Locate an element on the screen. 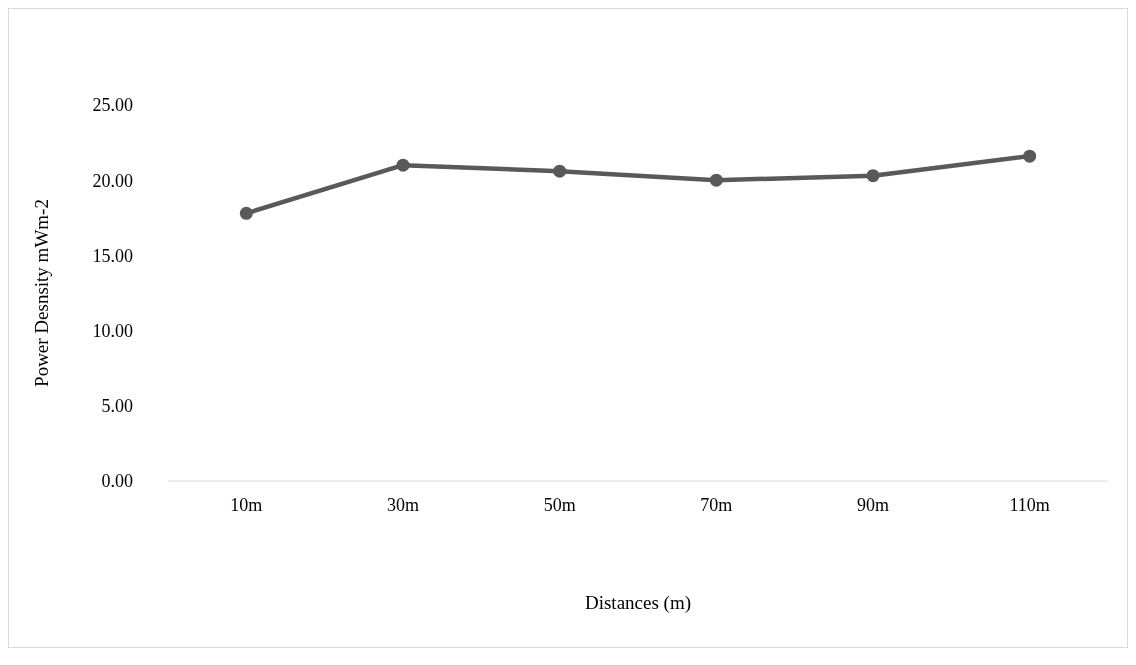 The width and height of the screenshot is (1136, 665). x-tick-label: 90m is located at coordinates (873, 505).